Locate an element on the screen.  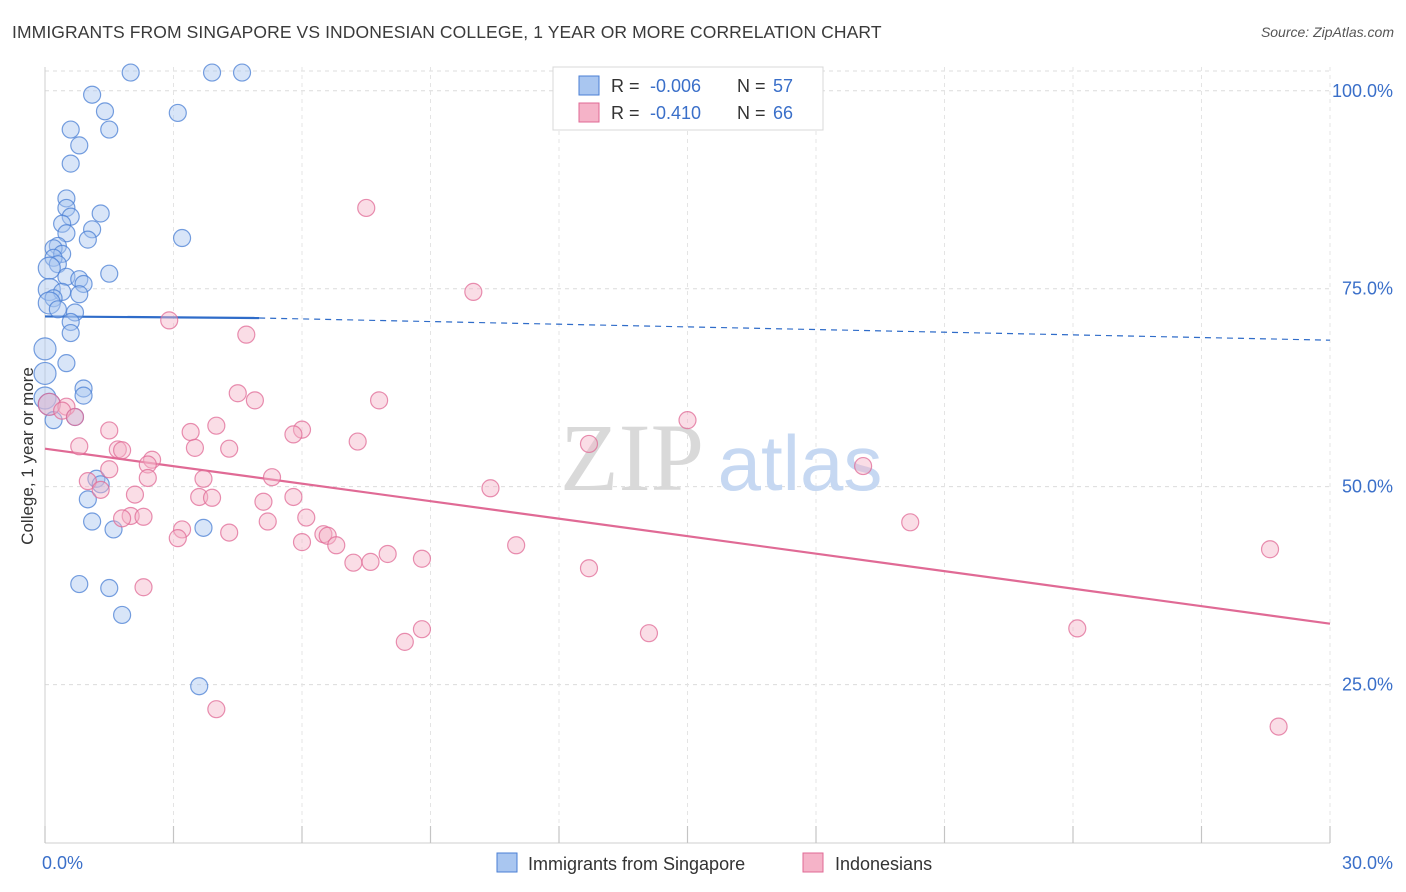
y-axis-label: College, 1 year or more is located at coordinates (27, 456).